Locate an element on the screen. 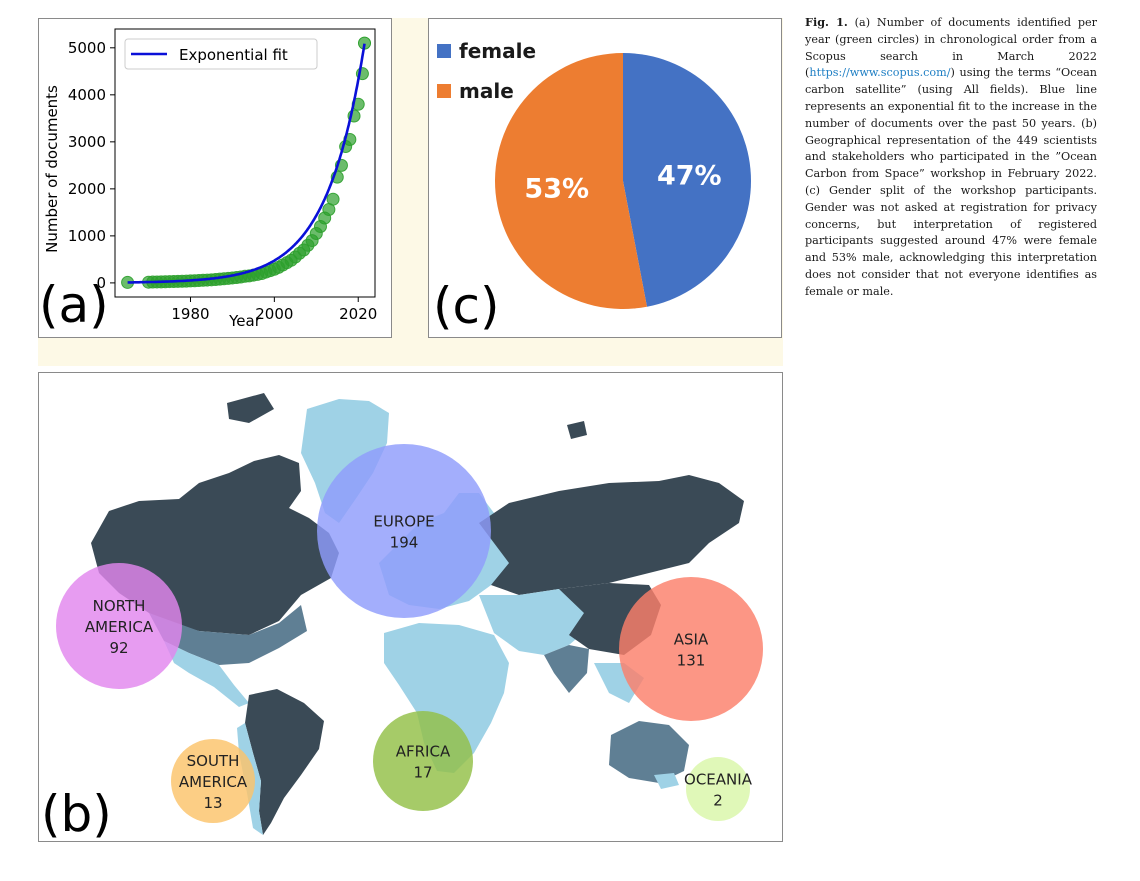  india-land is located at coordinates (566, 669).